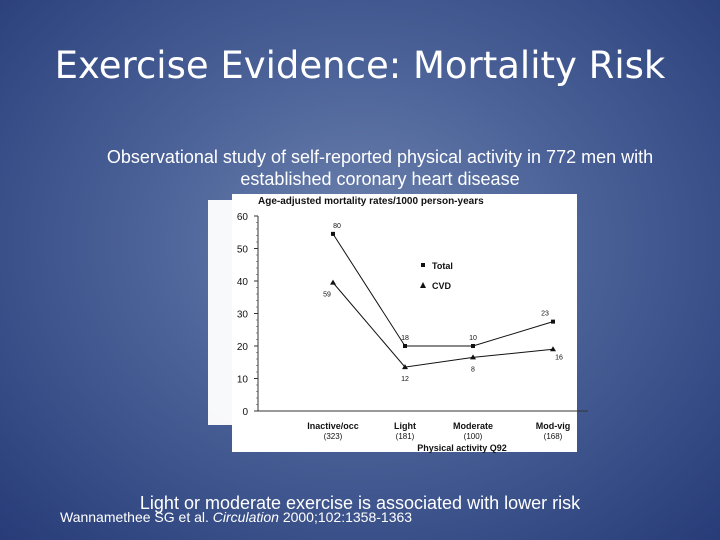  What do you see at coordinates (380, 179) in the screenshot?
I see `subtitle-line-2: established coronary heart disease` at bounding box center [380, 179].